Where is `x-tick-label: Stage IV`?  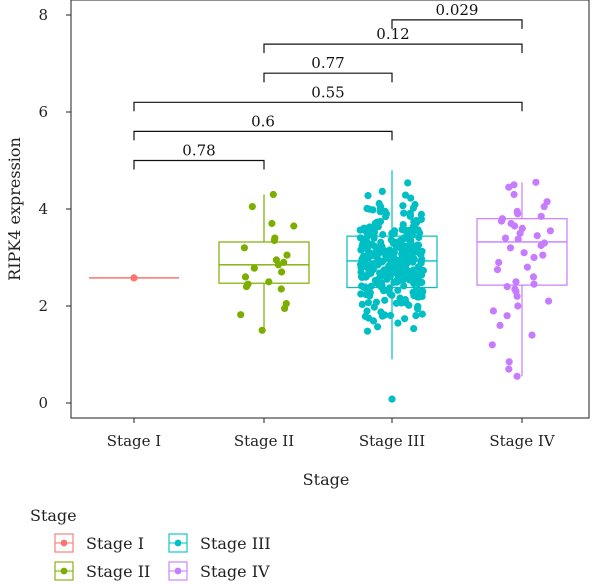
x-tick-label: Stage IV is located at coordinates (522, 441).